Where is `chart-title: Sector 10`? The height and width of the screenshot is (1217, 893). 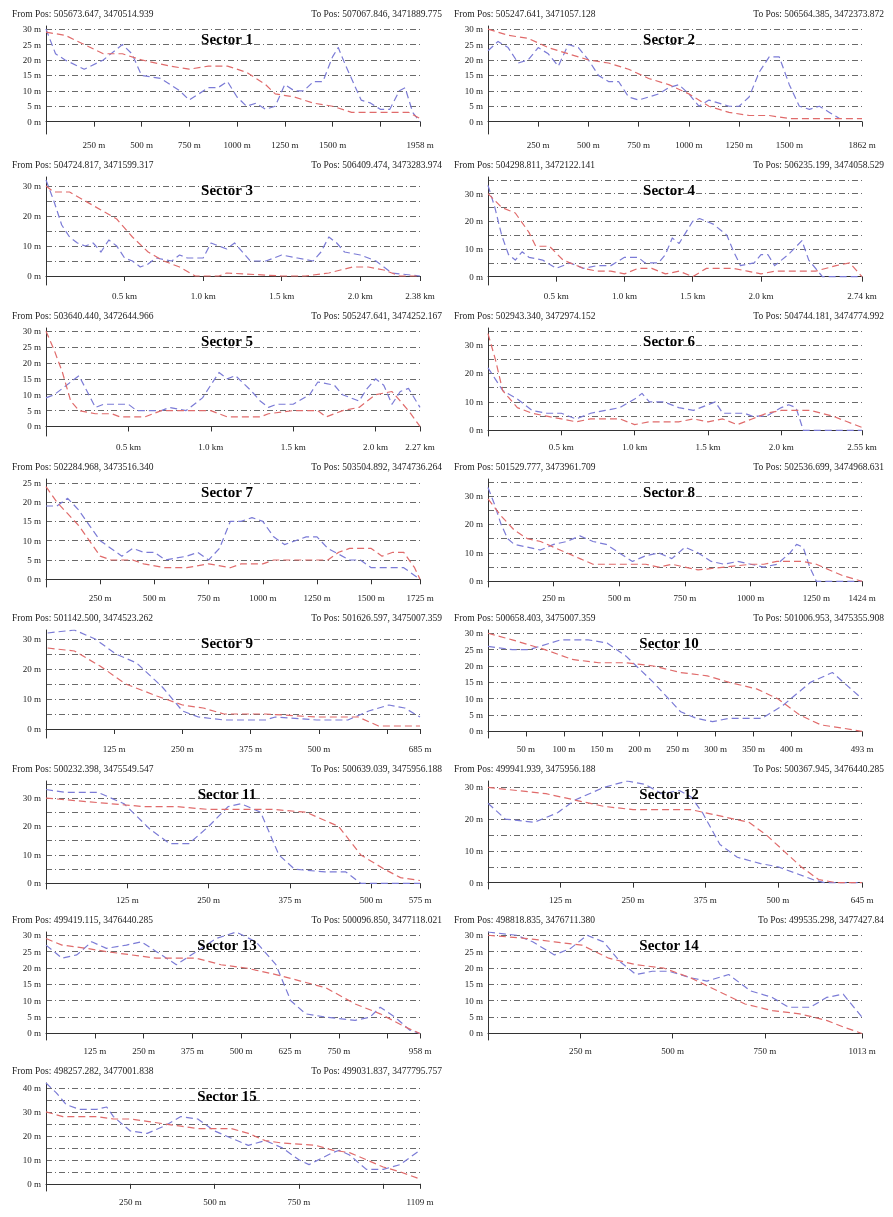 chart-title: Sector 10 is located at coordinates (669, 642).